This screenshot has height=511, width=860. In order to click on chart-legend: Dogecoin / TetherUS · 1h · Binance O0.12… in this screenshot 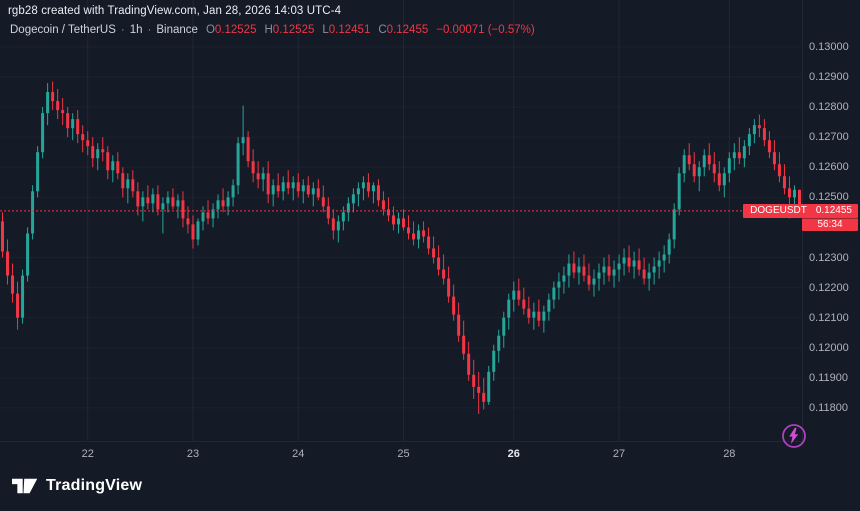, I will do `click(272, 30)`.